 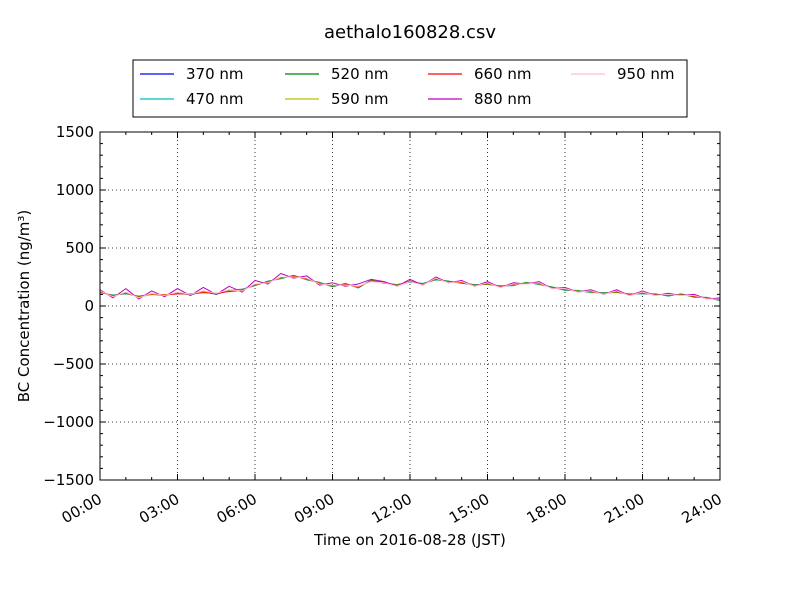 I want to click on legend-entry: 470 nm, so click(x=215, y=99).